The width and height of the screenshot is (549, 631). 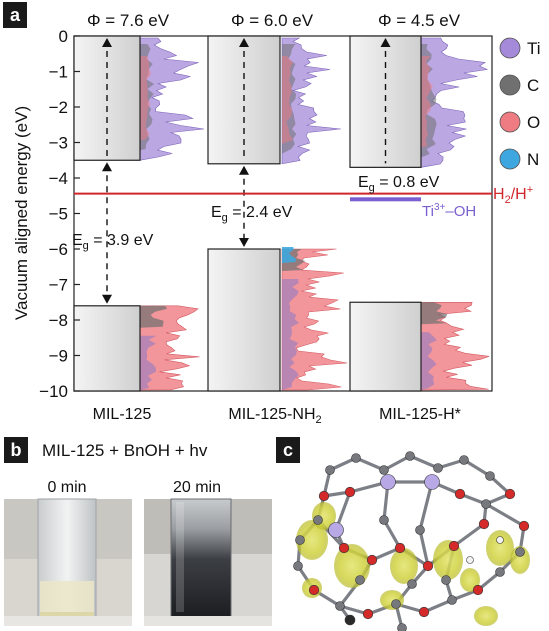 I want to click on panel-c: c, so click(x=403, y=534).